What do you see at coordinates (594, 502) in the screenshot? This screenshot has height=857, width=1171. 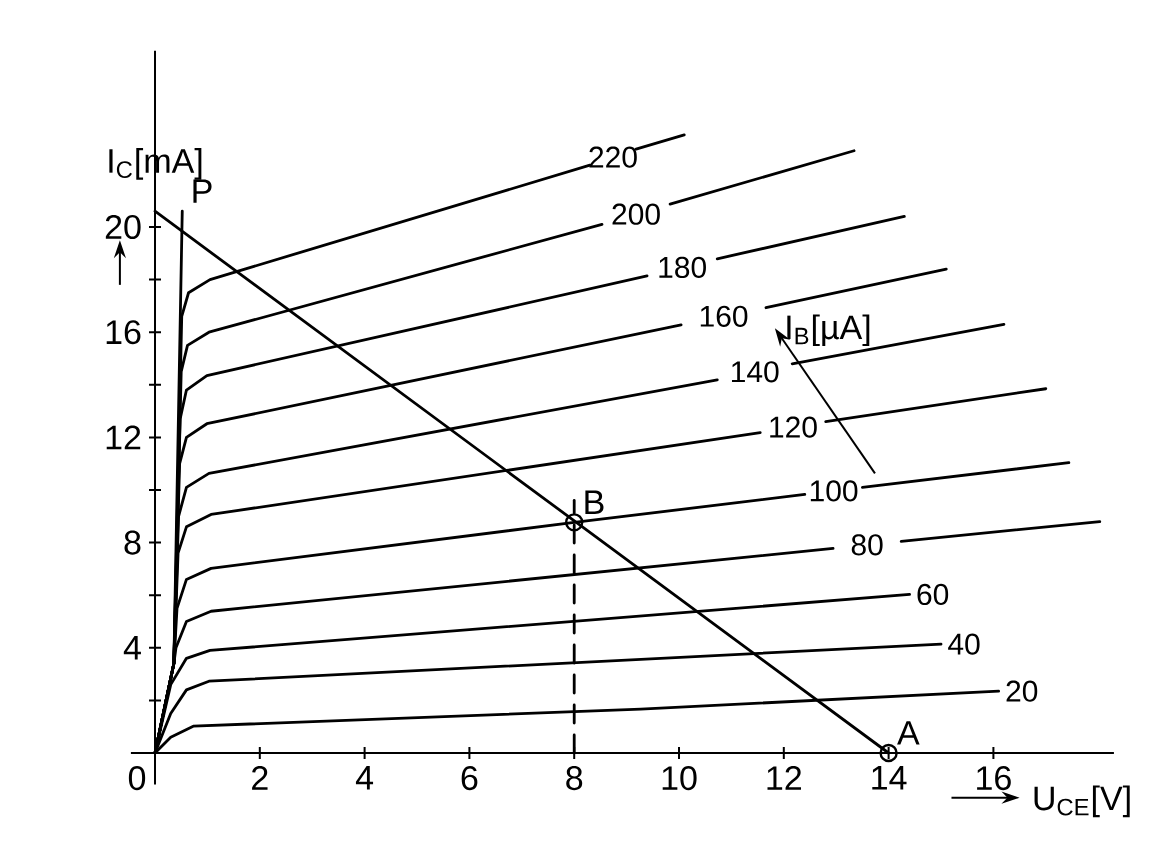 I see `annotation: B` at bounding box center [594, 502].